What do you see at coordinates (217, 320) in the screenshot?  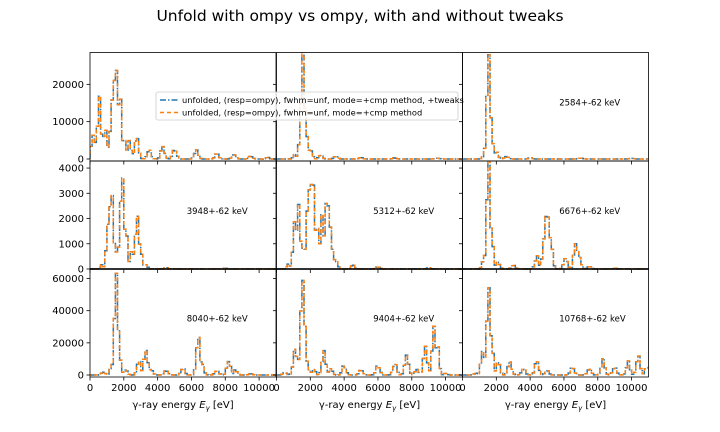 I see `panel-energy-label: 8040+-62 keV` at bounding box center [217, 320].